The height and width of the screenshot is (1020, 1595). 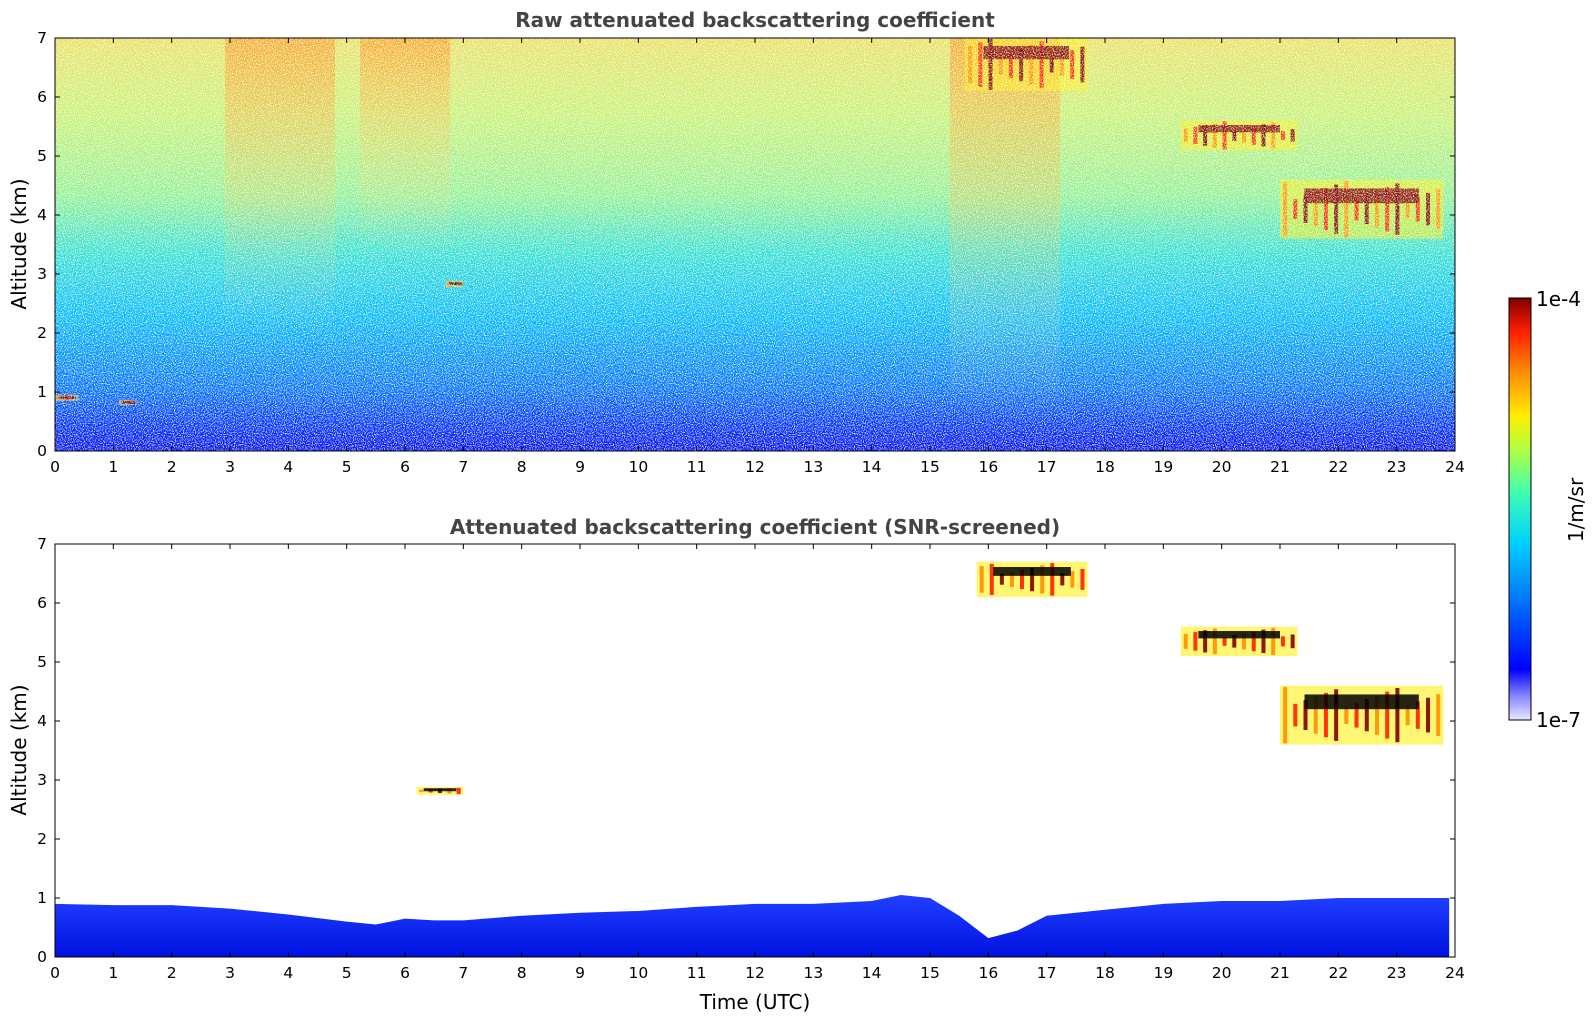 I want to click on x-axis-label: Time (UTC), so click(x=755, y=1002).